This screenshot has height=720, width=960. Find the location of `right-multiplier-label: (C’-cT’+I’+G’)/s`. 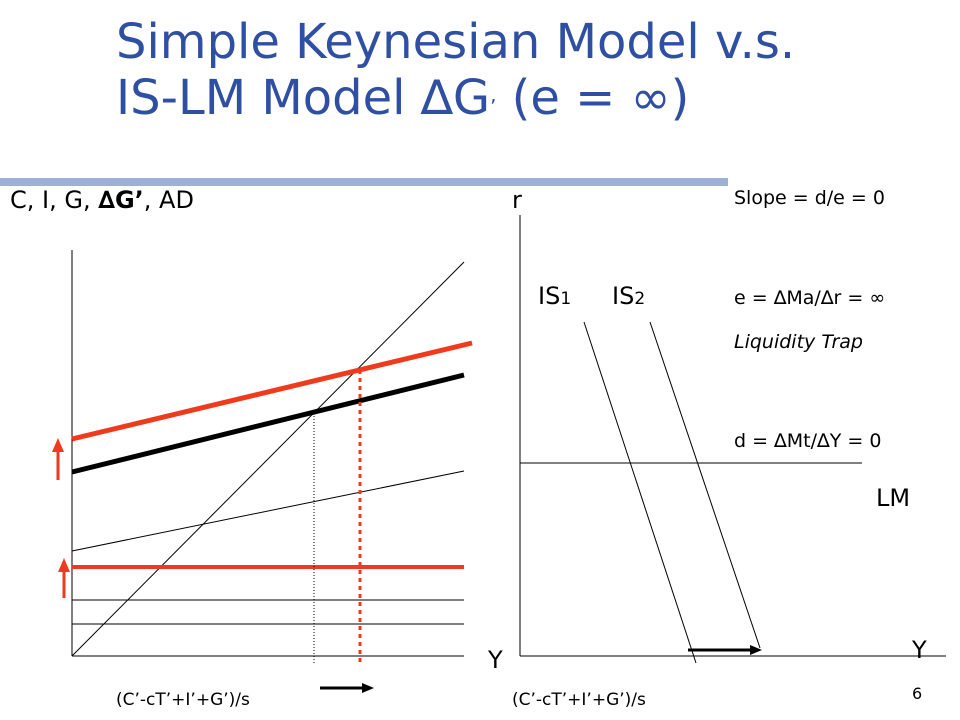

right-multiplier-label: (C’-cT’+I’+G’)/s is located at coordinates (579, 700).